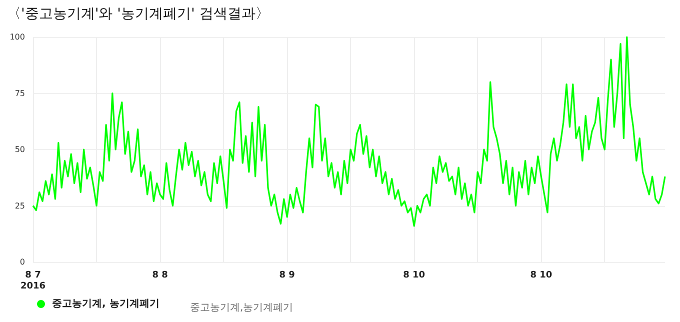 This screenshot has width=680, height=322. Describe the element at coordinates (19, 93) in the screenshot. I see `y-tick-label: 75` at that location.